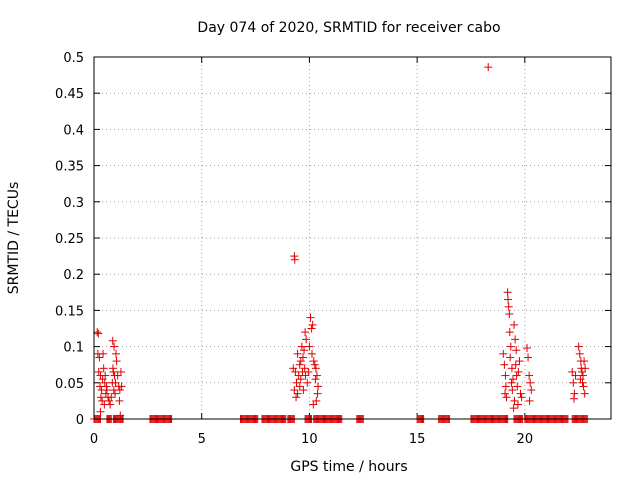  Describe the element at coordinates (69, 239) in the screenshot. I see `y-tick-label: 0.25` at that location.